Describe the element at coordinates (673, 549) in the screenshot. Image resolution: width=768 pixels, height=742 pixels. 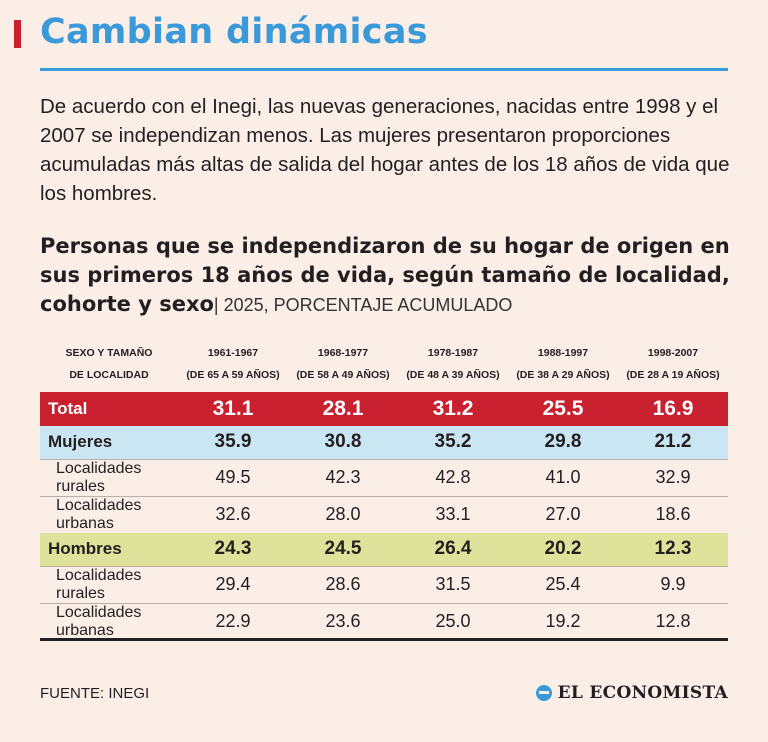
I see `table-cell: 12.3` at that location.